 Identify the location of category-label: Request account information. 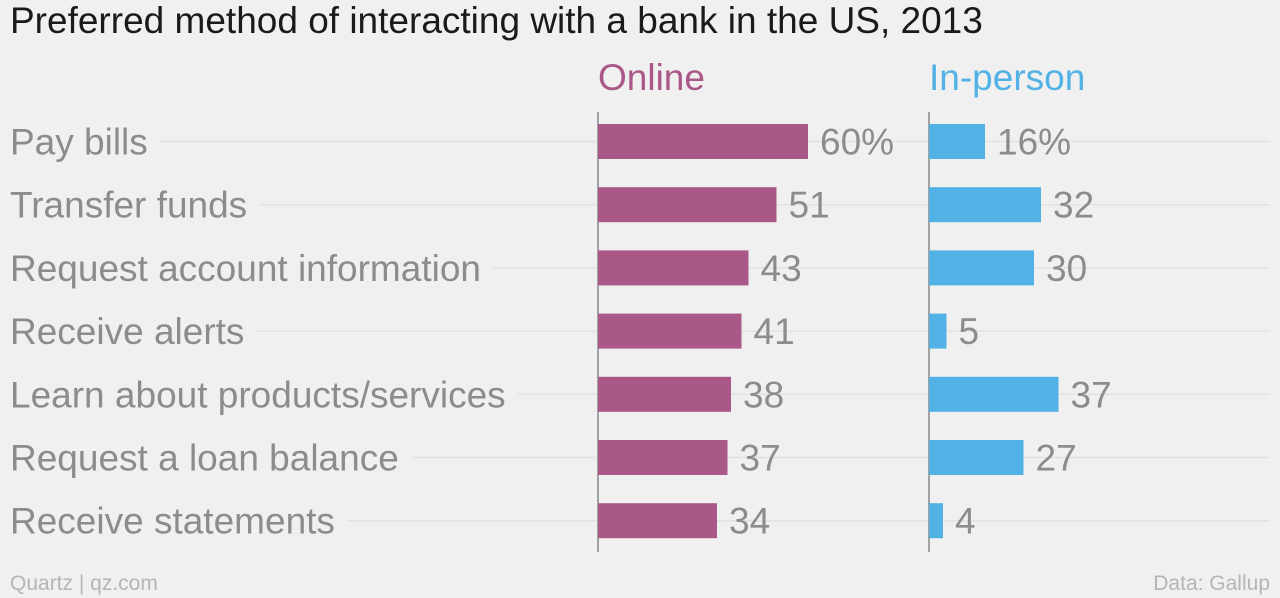
(245, 268).